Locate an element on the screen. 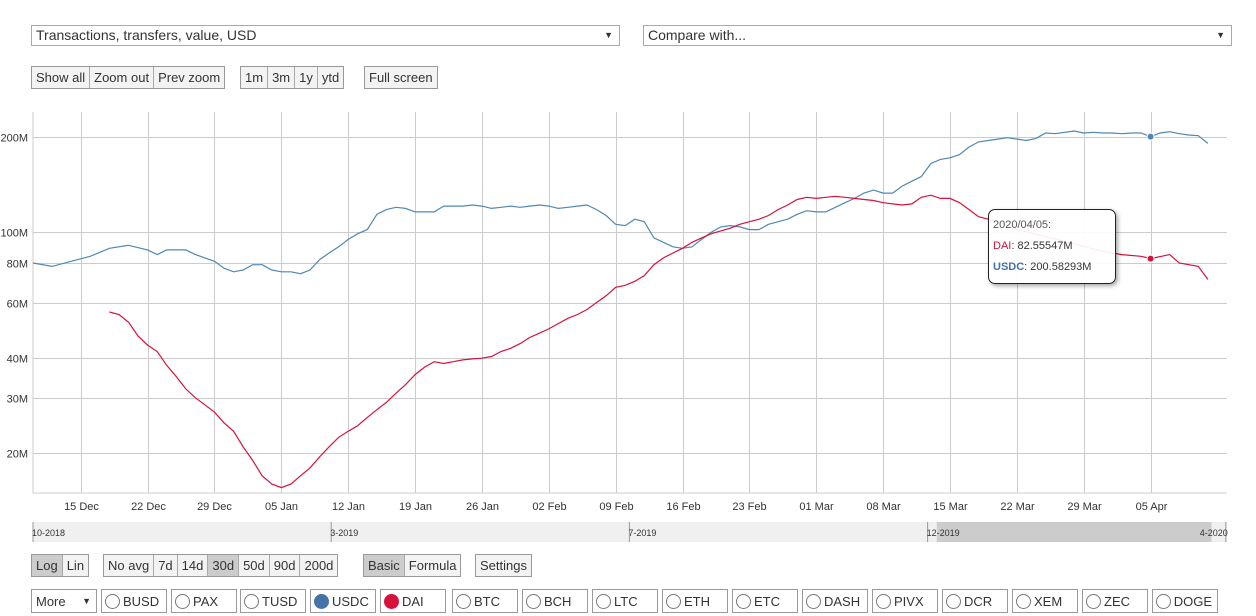  x-tick-label: 05 Jan is located at coordinates (281, 507).